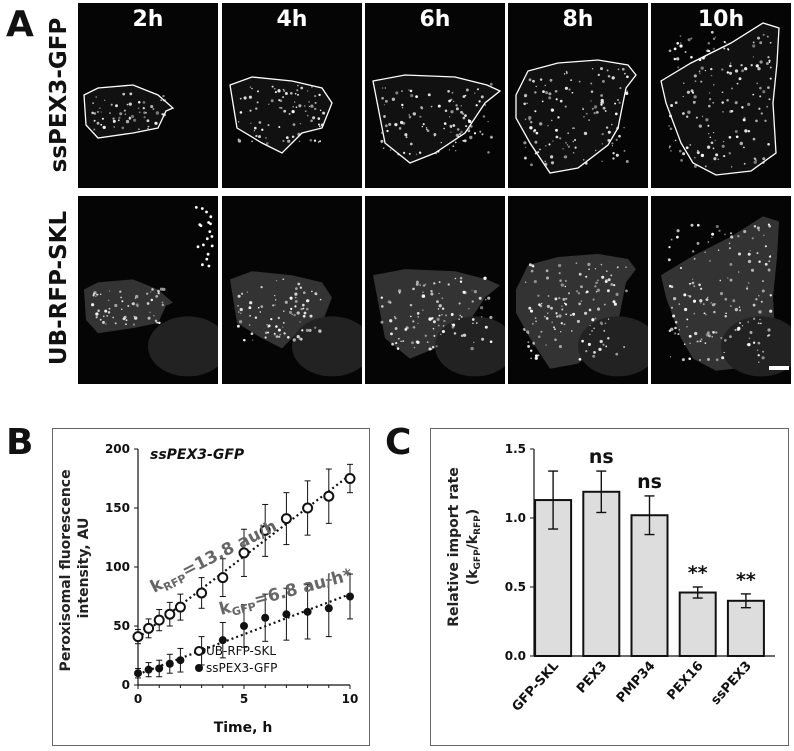 The image size is (794, 751). I want to click on micrograph-image, so click(582, 315).